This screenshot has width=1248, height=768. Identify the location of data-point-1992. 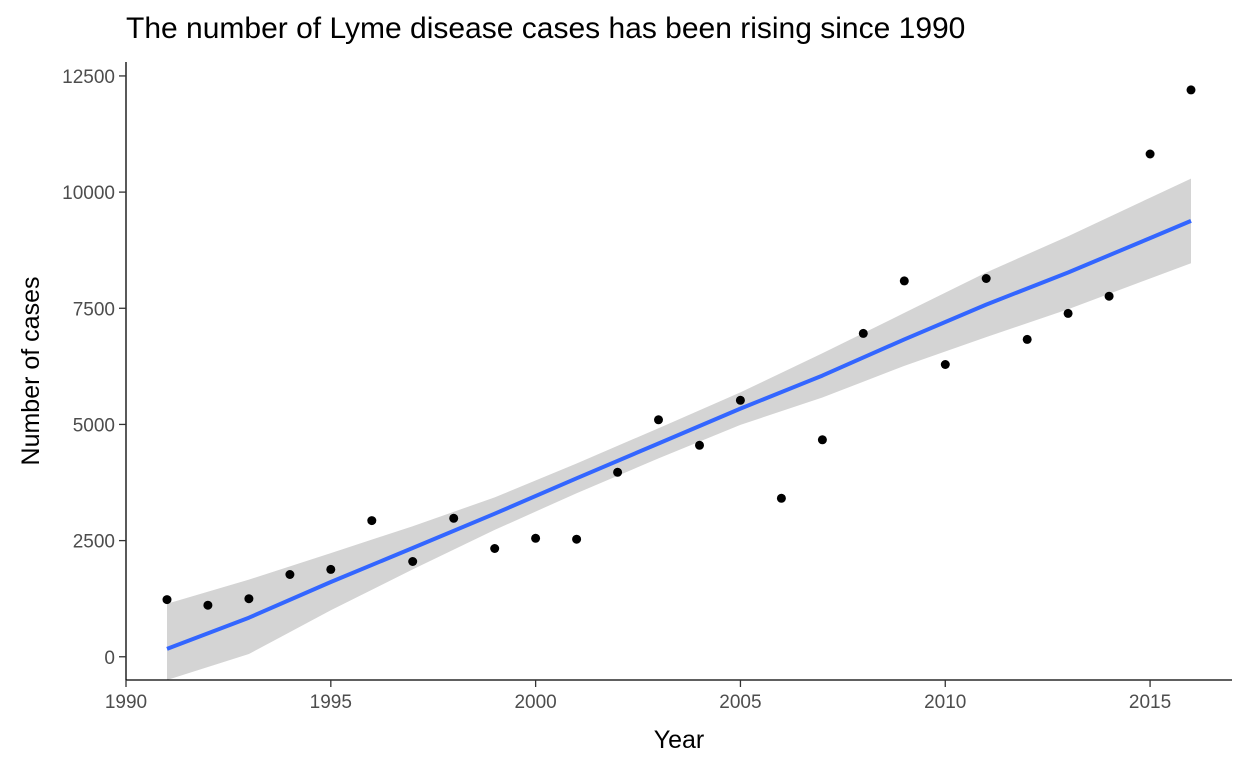
(208, 605).